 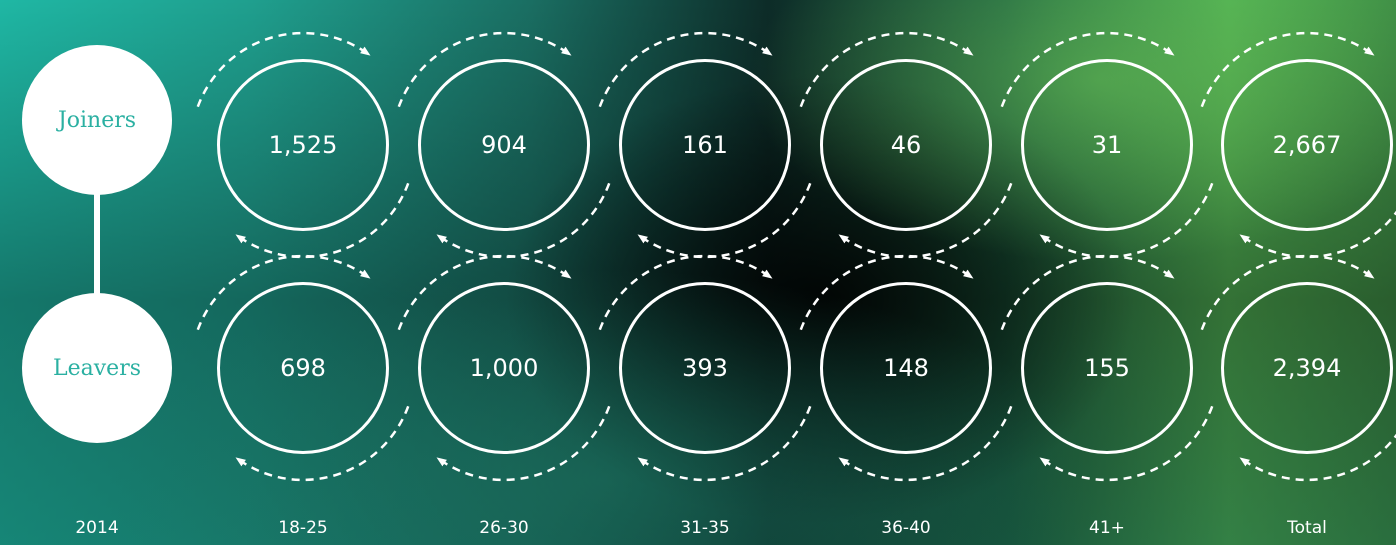 What do you see at coordinates (303, 528) in the screenshot?
I see `column-label-18-25: 18-25` at bounding box center [303, 528].